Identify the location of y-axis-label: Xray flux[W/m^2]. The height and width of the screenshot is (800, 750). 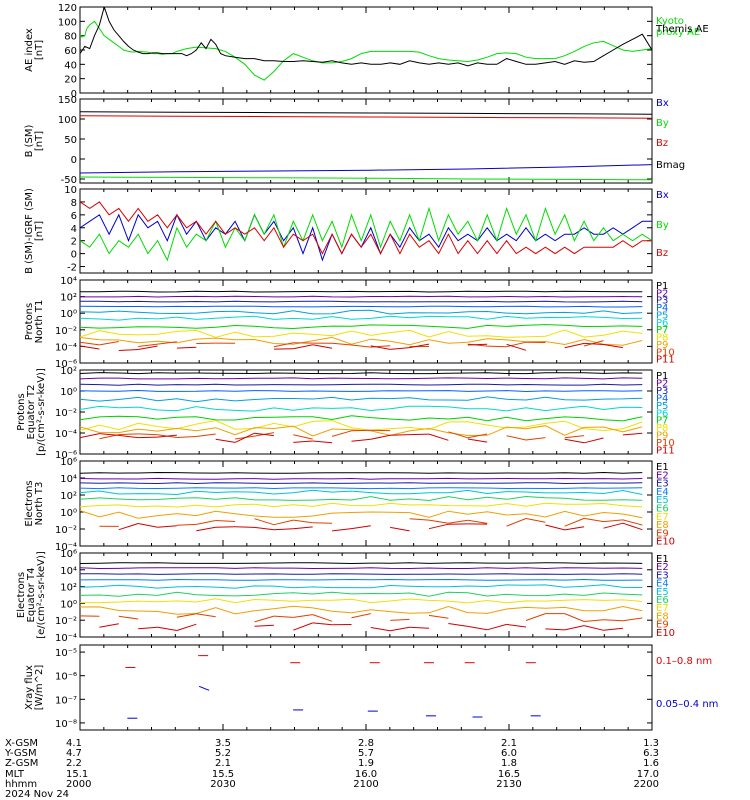
(34, 688).